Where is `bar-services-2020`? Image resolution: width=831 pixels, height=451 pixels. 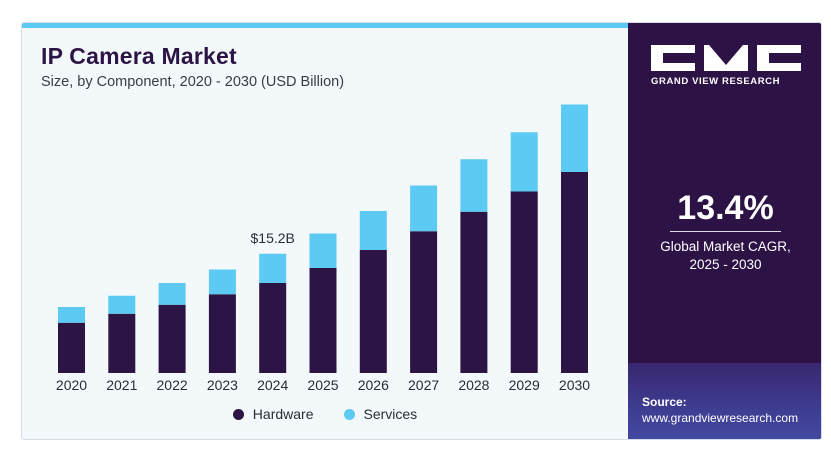 bar-services-2020 is located at coordinates (71, 315).